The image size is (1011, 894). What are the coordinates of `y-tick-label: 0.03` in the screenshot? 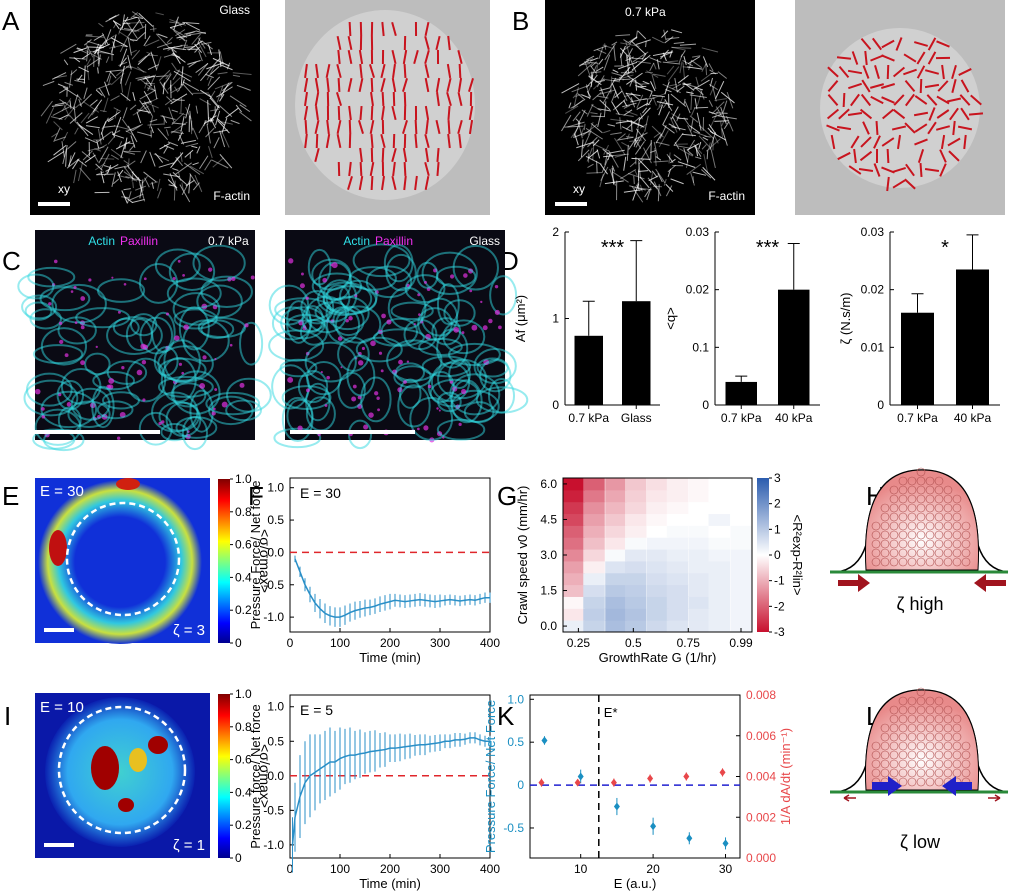 It's located at (698, 232).